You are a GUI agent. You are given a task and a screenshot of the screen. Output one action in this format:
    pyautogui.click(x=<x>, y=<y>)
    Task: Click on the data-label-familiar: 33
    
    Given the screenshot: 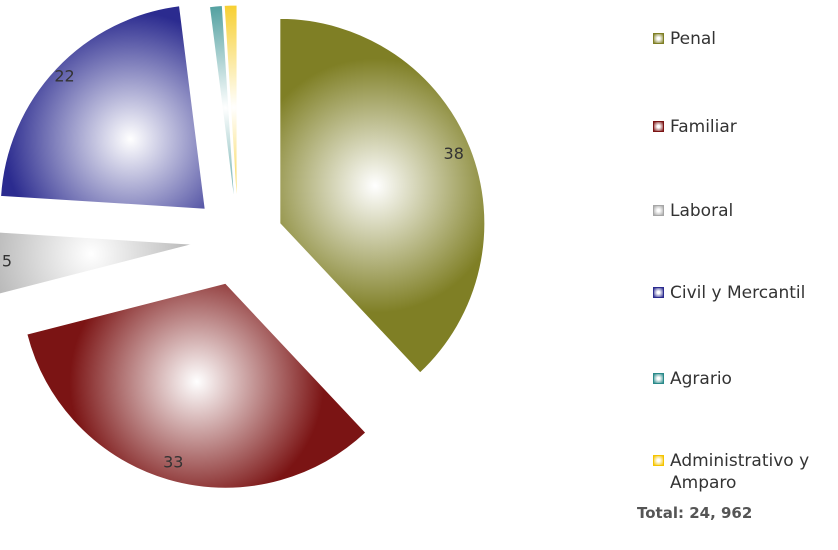 What is the action you would take?
    pyautogui.click(x=173, y=461)
    